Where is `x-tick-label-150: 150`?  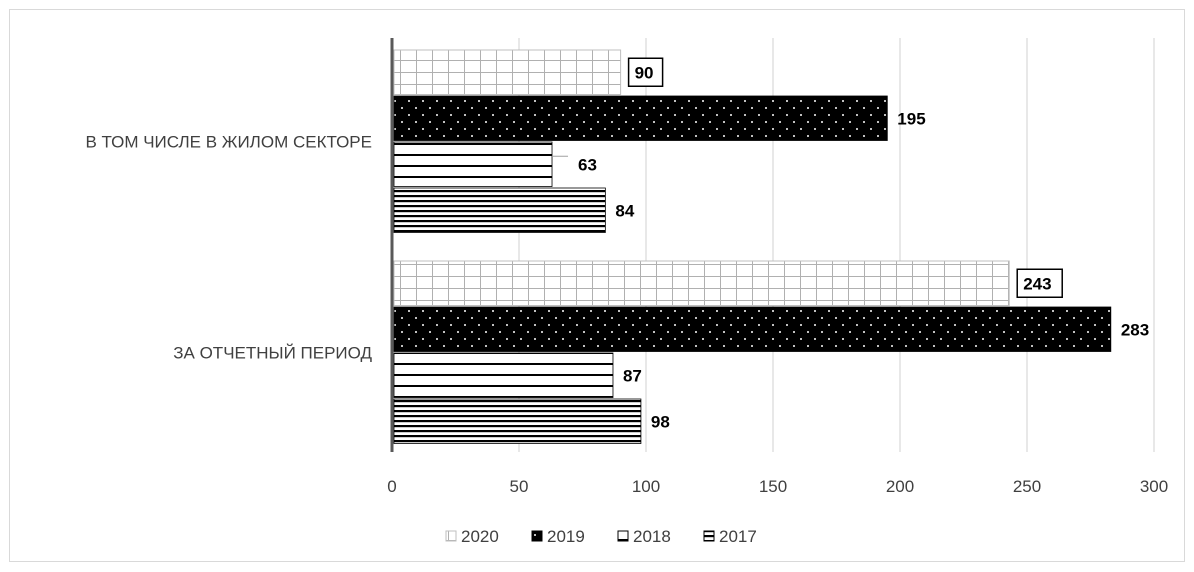 x-tick-label-150: 150 is located at coordinates (773, 486).